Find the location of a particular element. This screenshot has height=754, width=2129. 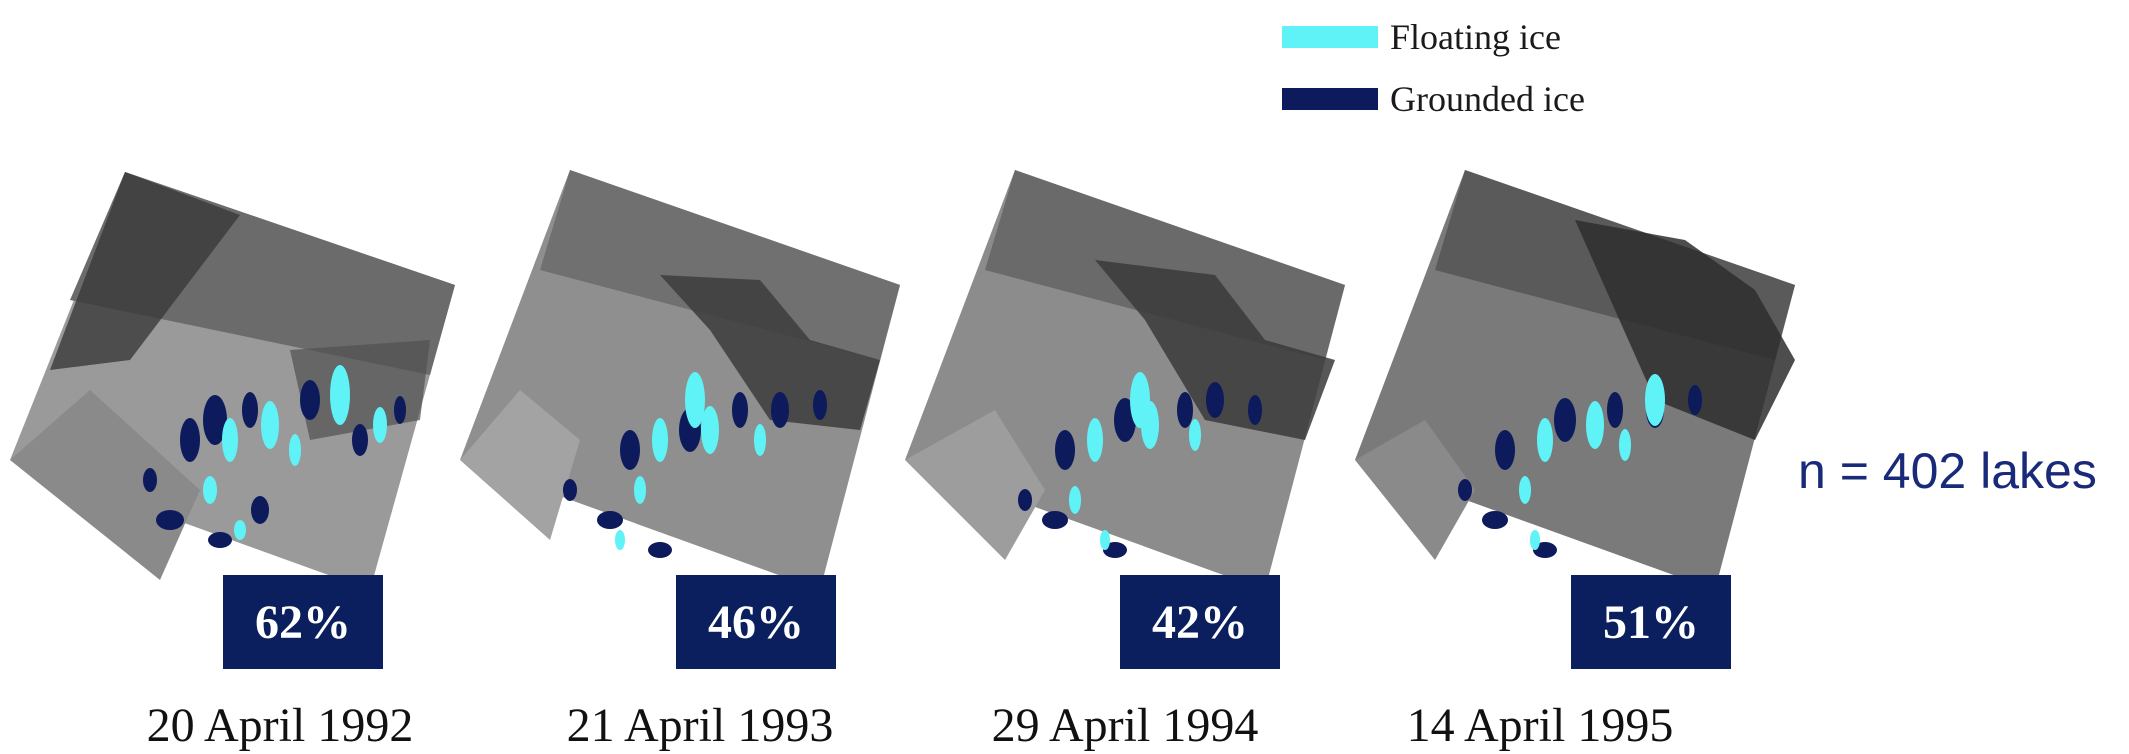

satellite-image-1995: 51% is located at coordinates (1590, 414).